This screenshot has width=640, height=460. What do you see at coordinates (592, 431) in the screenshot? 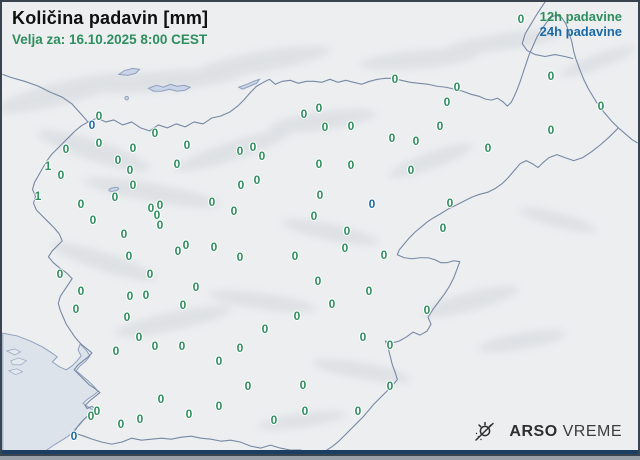
I see `brand-text-vreme: VREME` at bounding box center [592, 431].